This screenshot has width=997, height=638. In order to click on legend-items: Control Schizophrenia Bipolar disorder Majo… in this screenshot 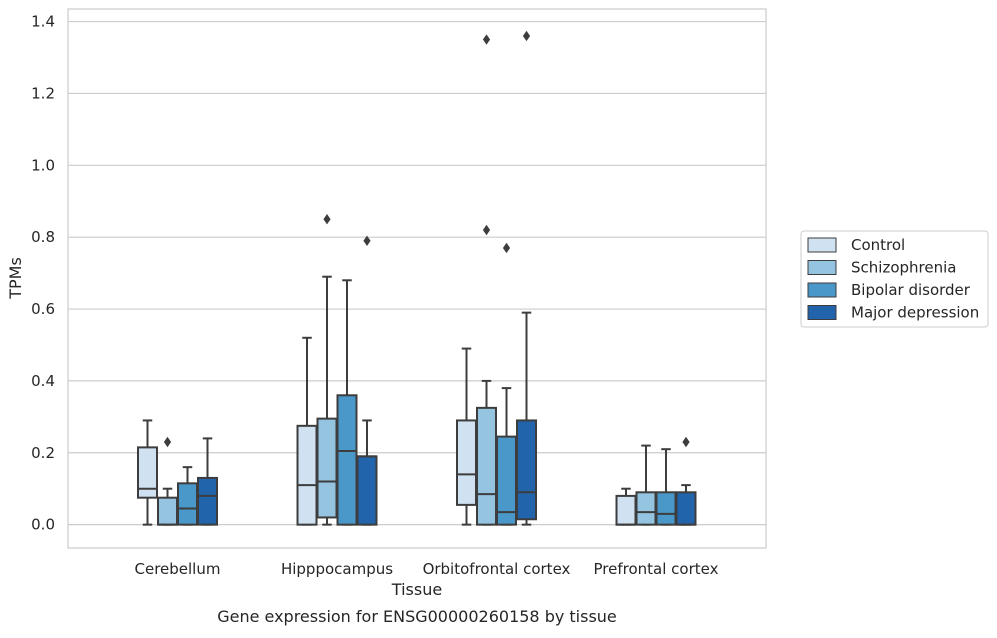, I will do `click(893, 279)`.